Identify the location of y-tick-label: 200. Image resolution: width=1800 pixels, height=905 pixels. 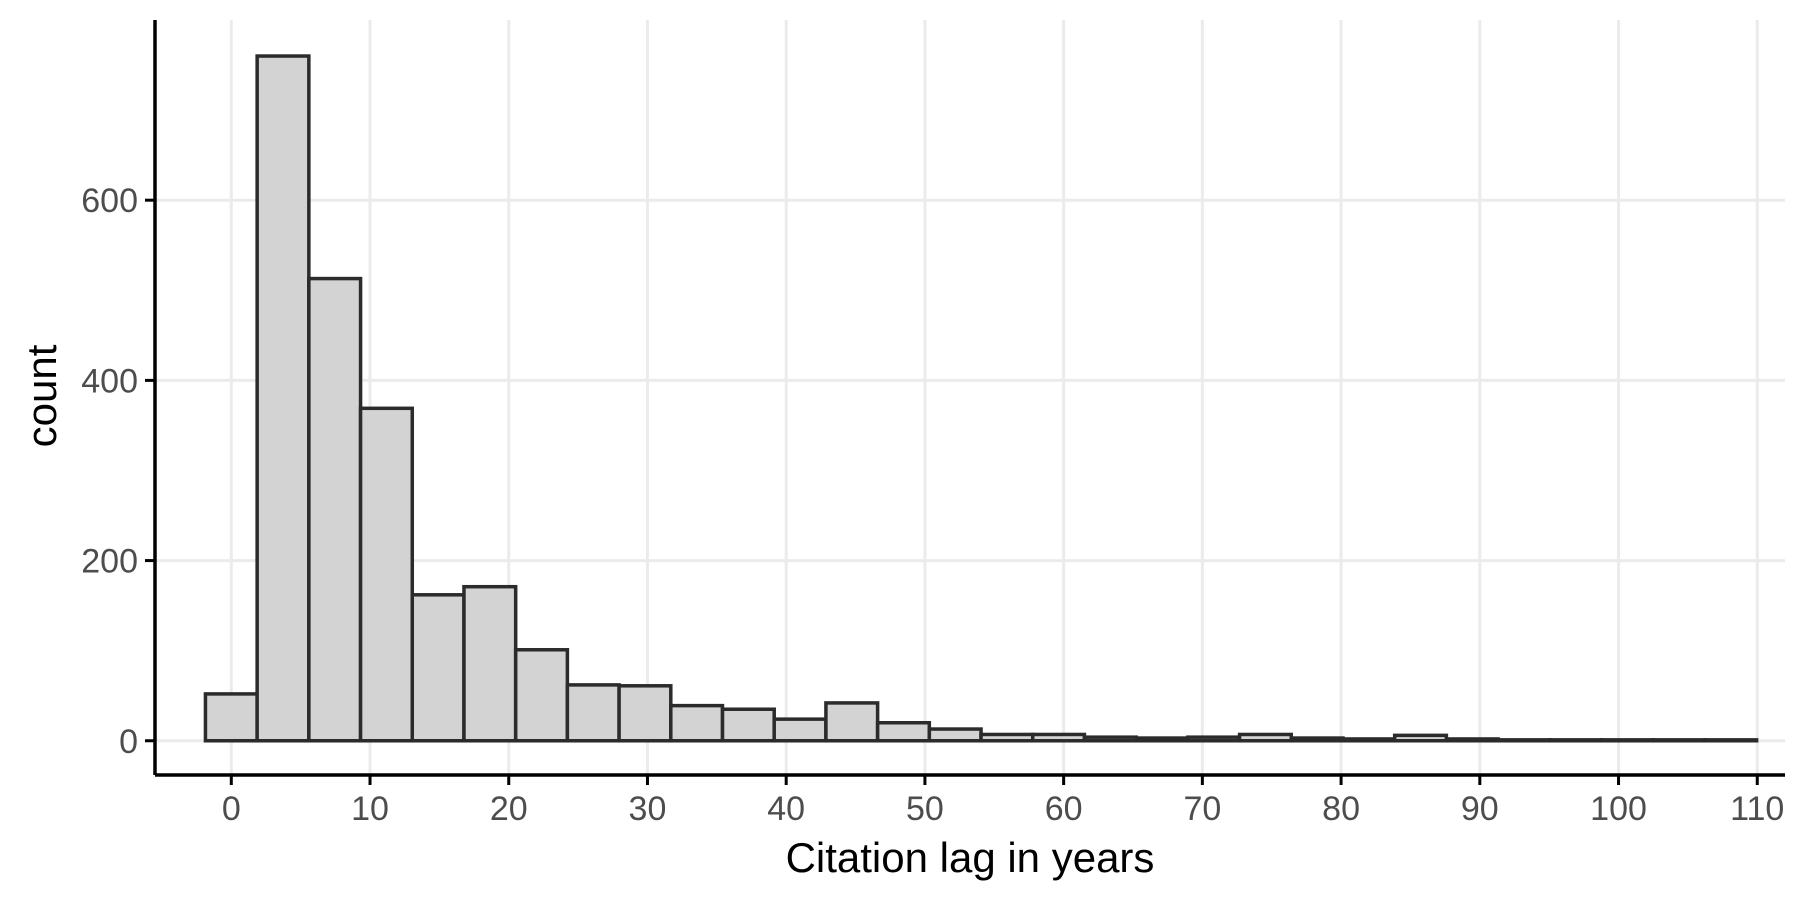
(109, 562).